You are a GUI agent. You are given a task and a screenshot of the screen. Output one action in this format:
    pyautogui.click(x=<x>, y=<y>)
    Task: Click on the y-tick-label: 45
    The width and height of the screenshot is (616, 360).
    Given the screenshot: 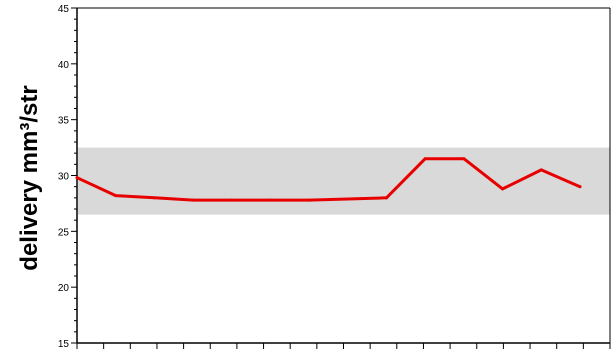 What is the action you would take?
    pyautogui.click(x=64, y=9)
    